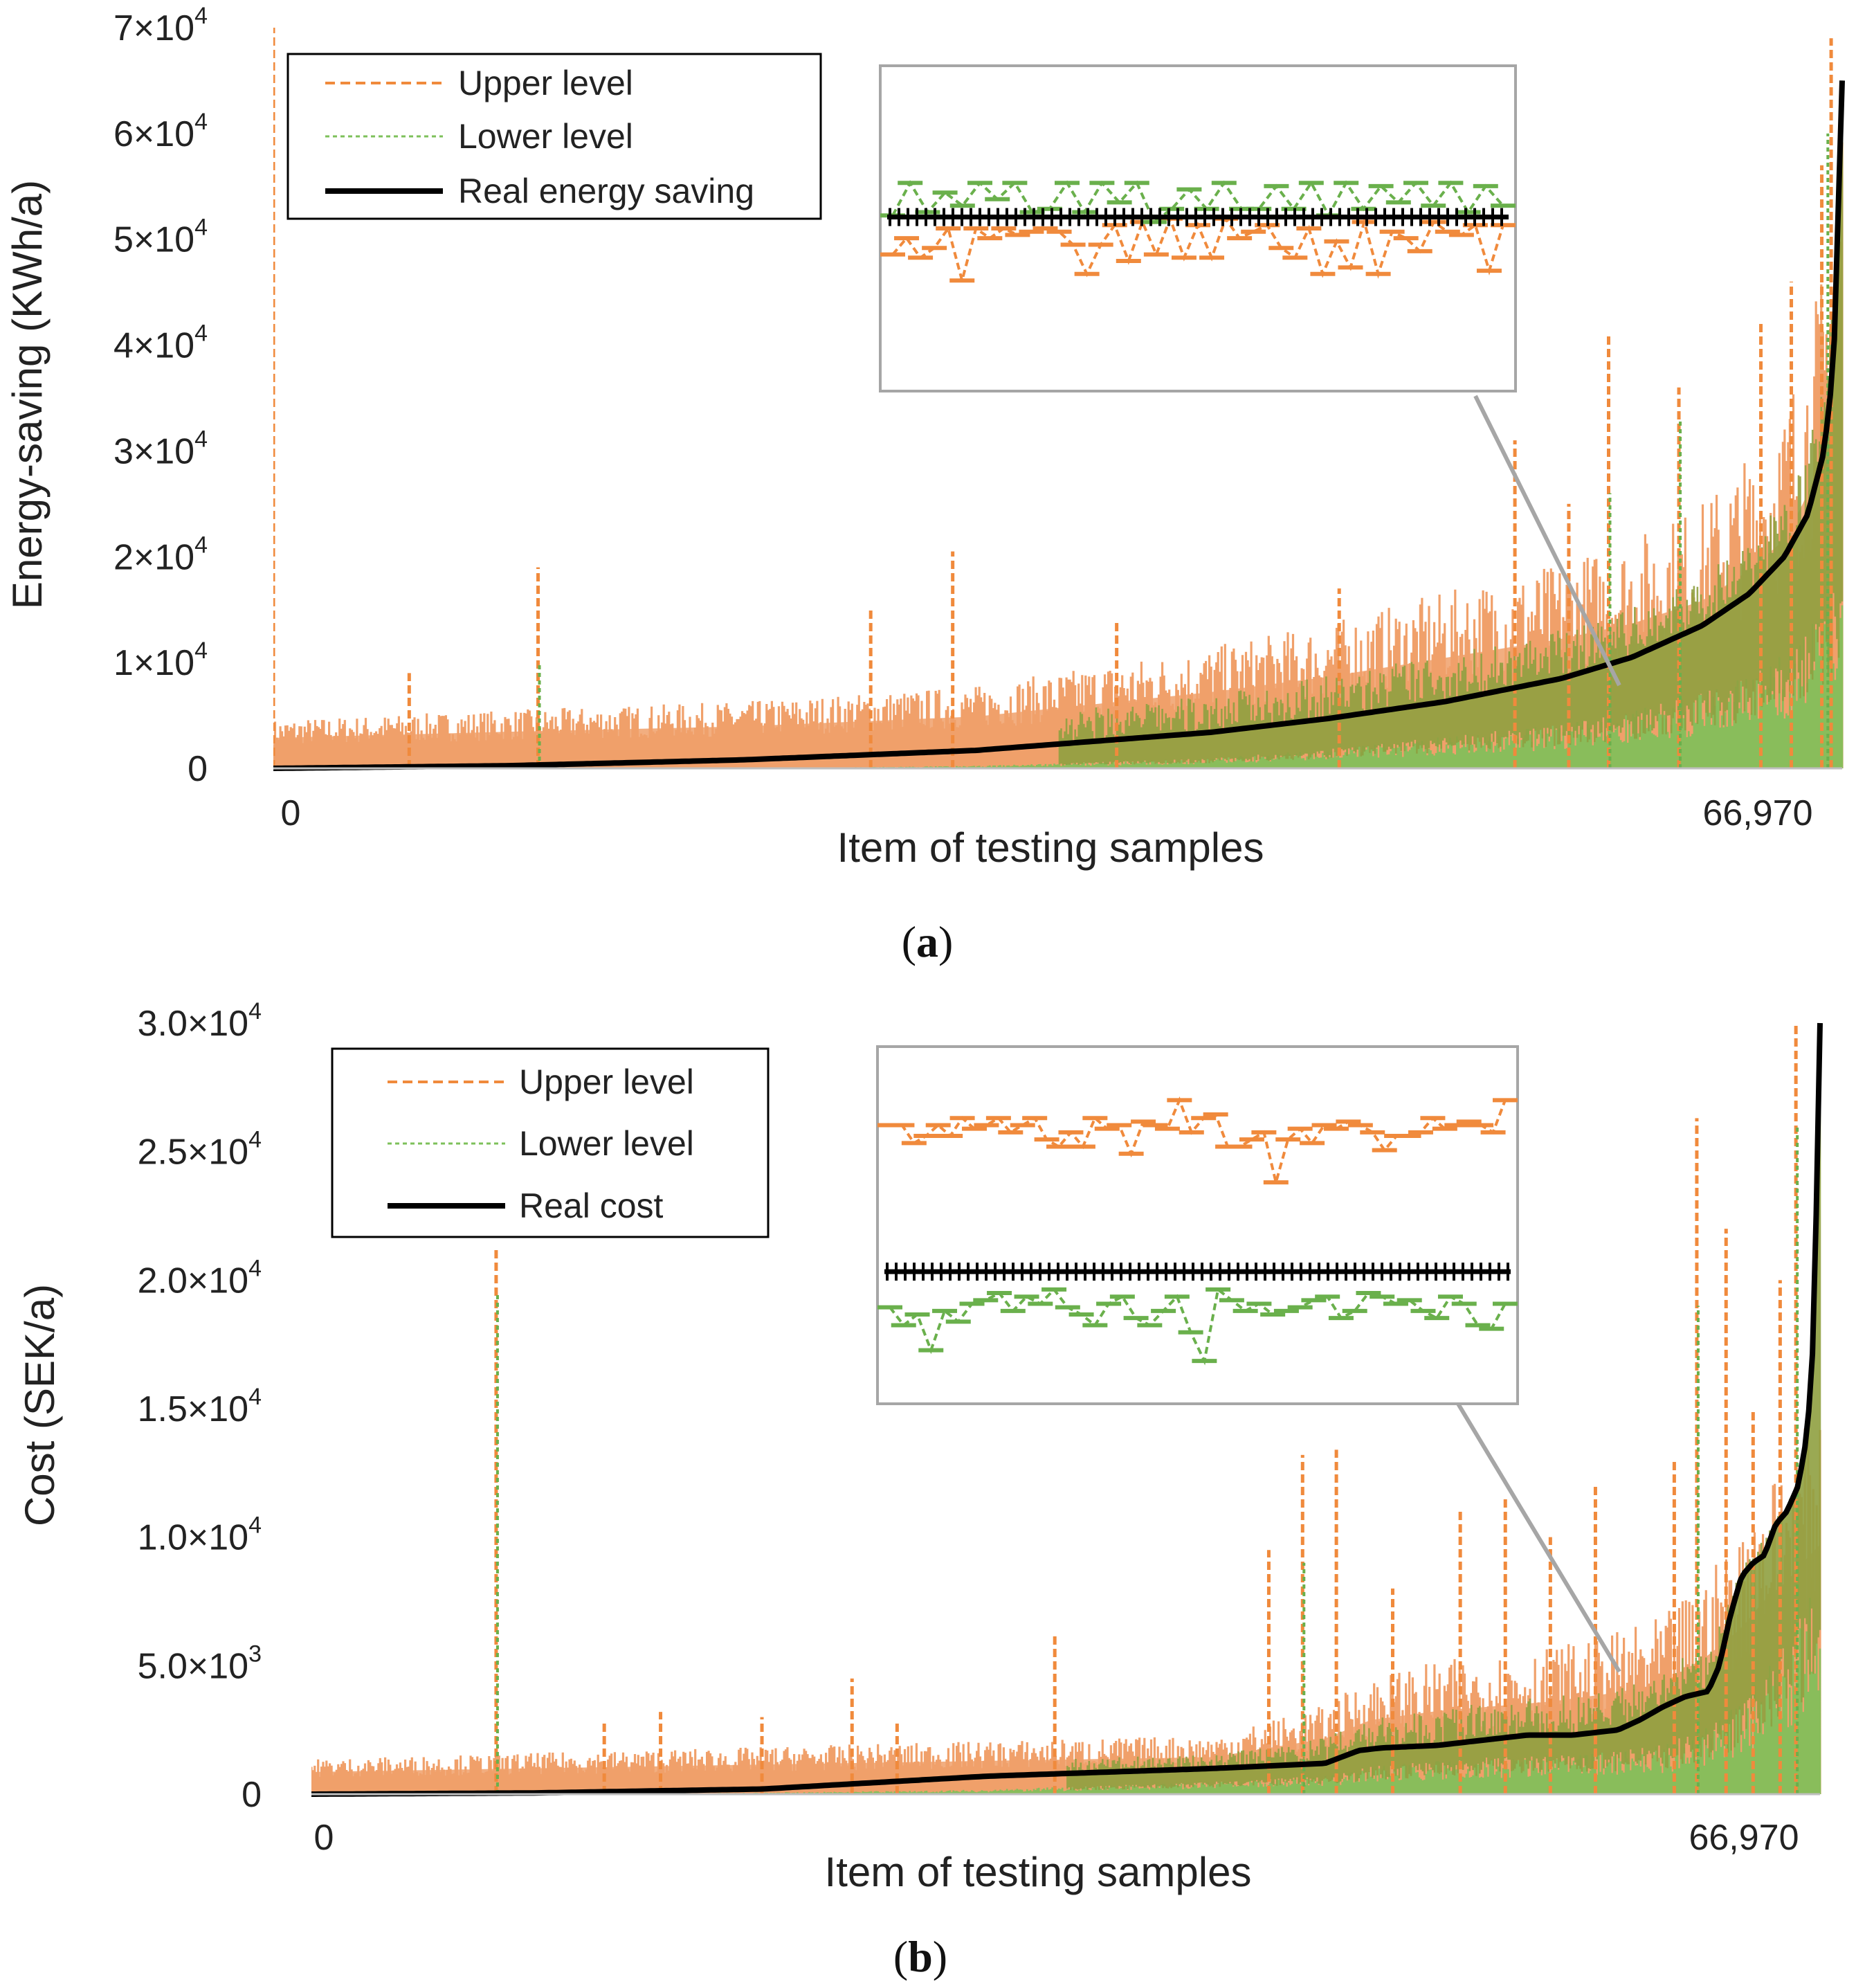 The height and width of the screenshot is (1988, 1856). I want to click on inset-lower-line, so click(1197, 202).